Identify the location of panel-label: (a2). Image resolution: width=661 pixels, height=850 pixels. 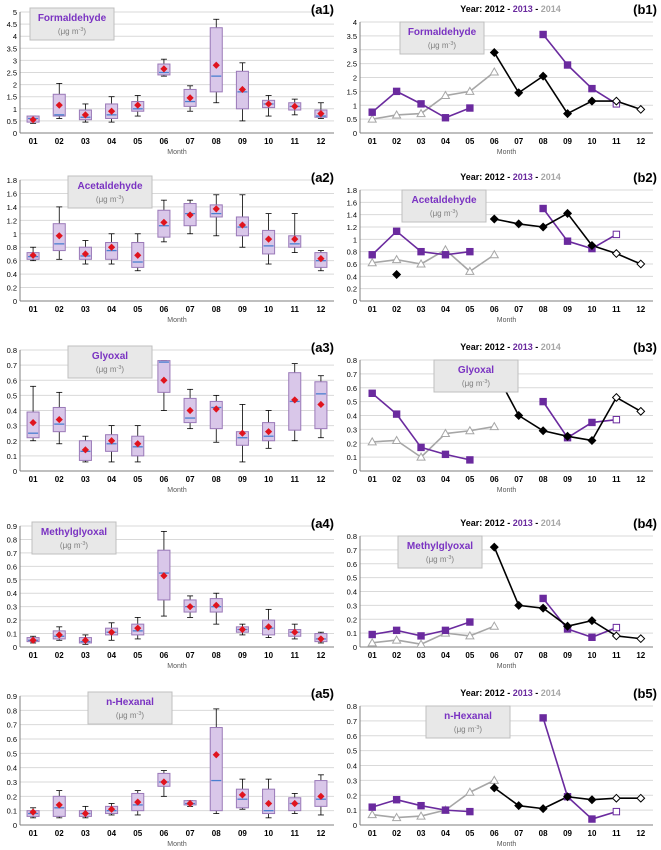
(322, 177).